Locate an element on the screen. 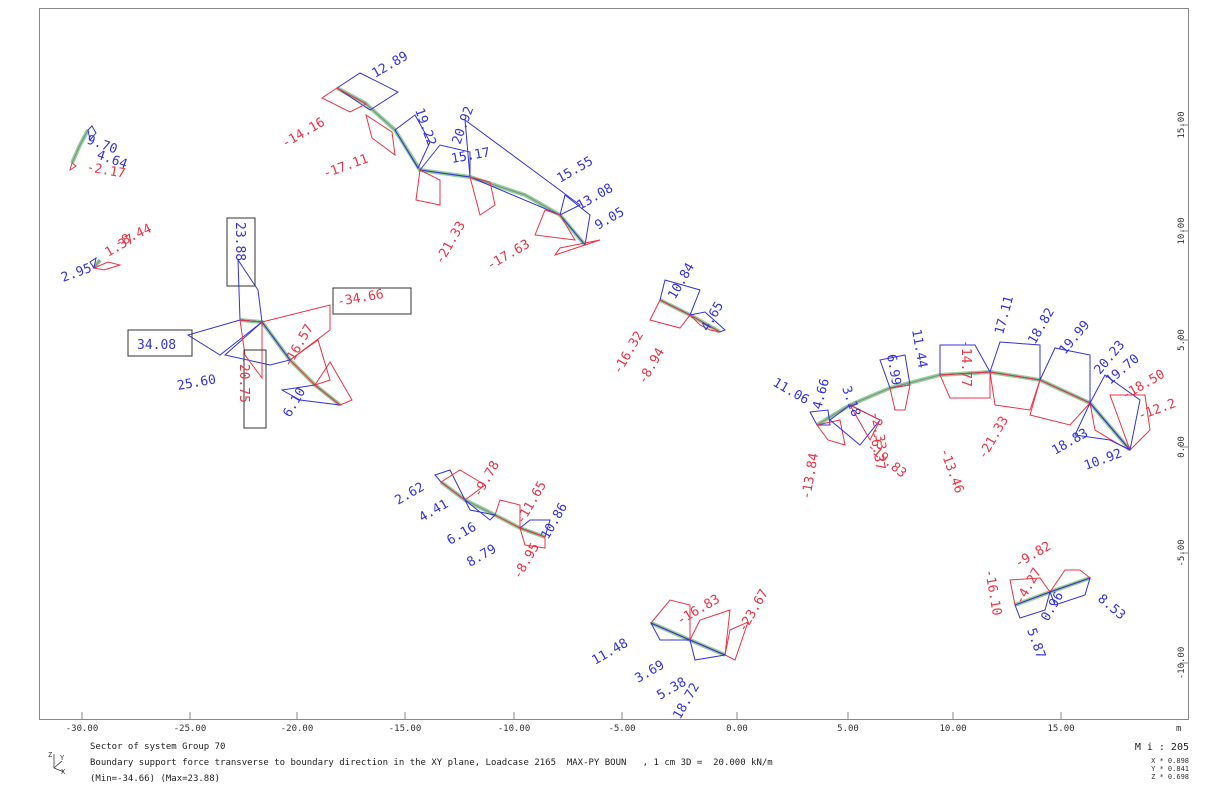 Image resolution: width=1207 pixels, height=791 pixels. view-y: Y * 0.841 is located at coordinates (1170, 769).